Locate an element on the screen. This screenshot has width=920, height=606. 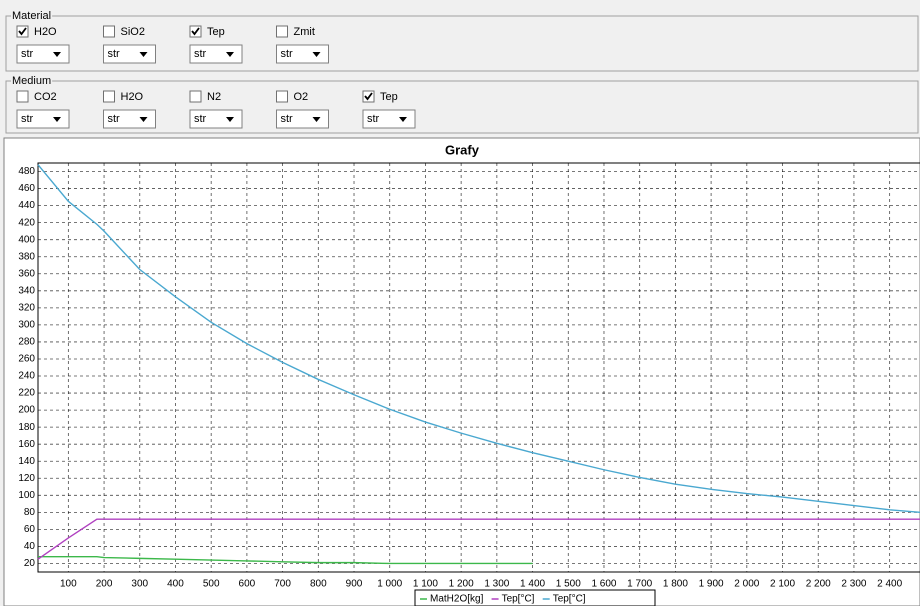
legend-label: MatH2O[kg] is located at coordinates (457, 599).